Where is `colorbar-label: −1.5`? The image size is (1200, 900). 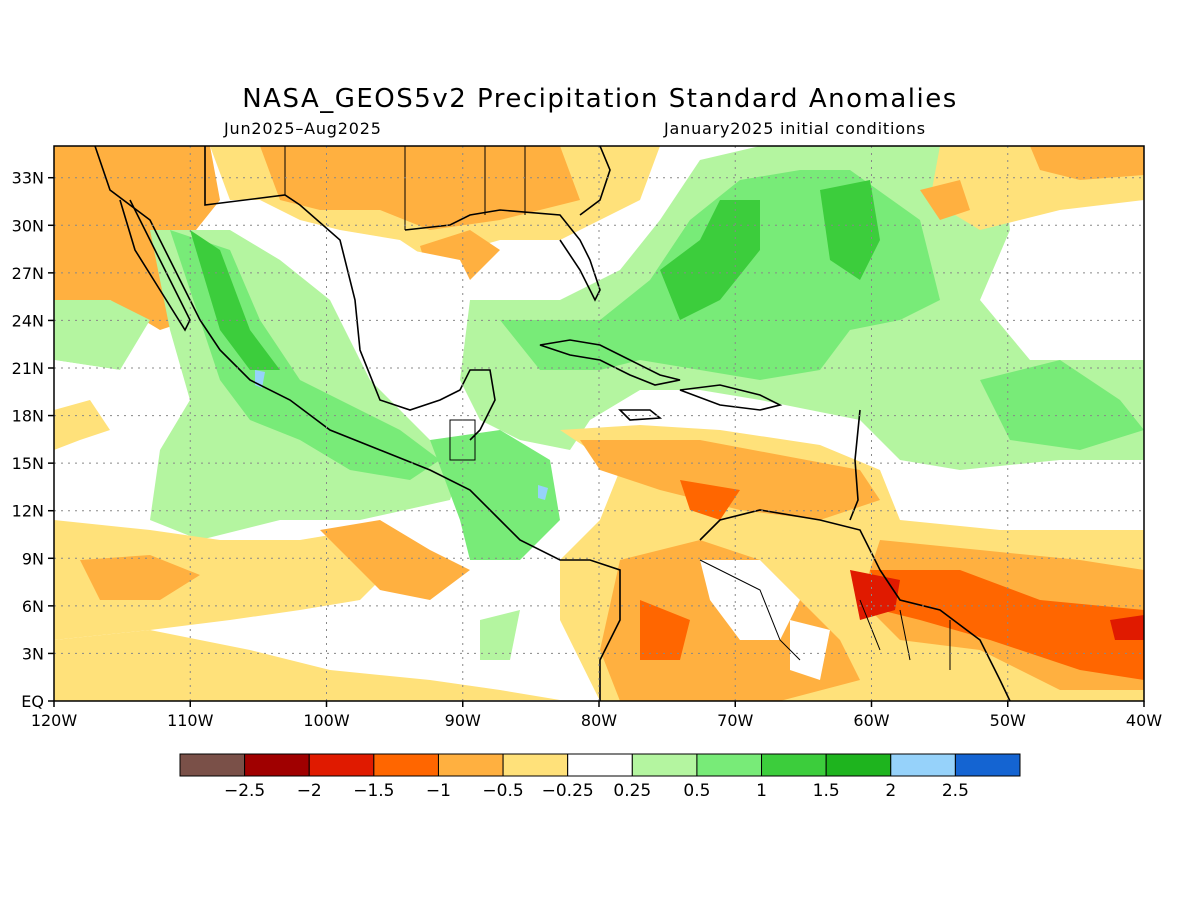 colorbar-label: −1.5 is located at coordinates (373, 791).